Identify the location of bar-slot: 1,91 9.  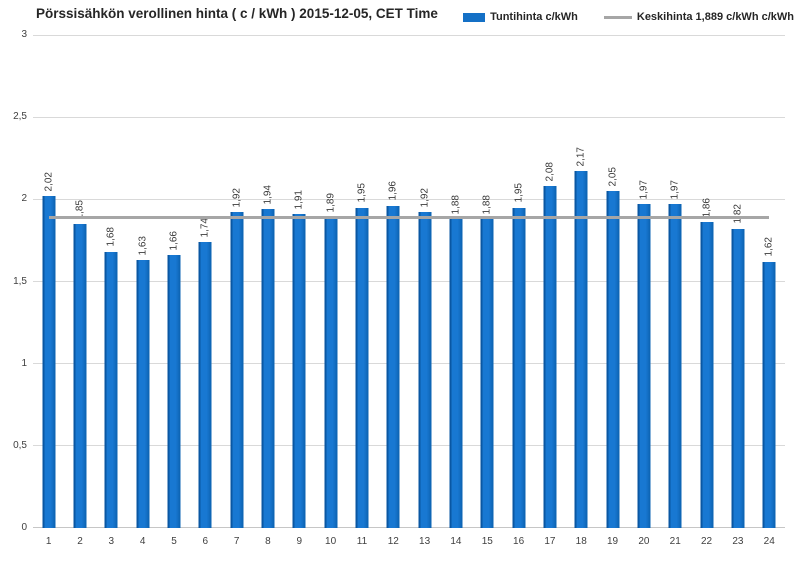
(299, 291).